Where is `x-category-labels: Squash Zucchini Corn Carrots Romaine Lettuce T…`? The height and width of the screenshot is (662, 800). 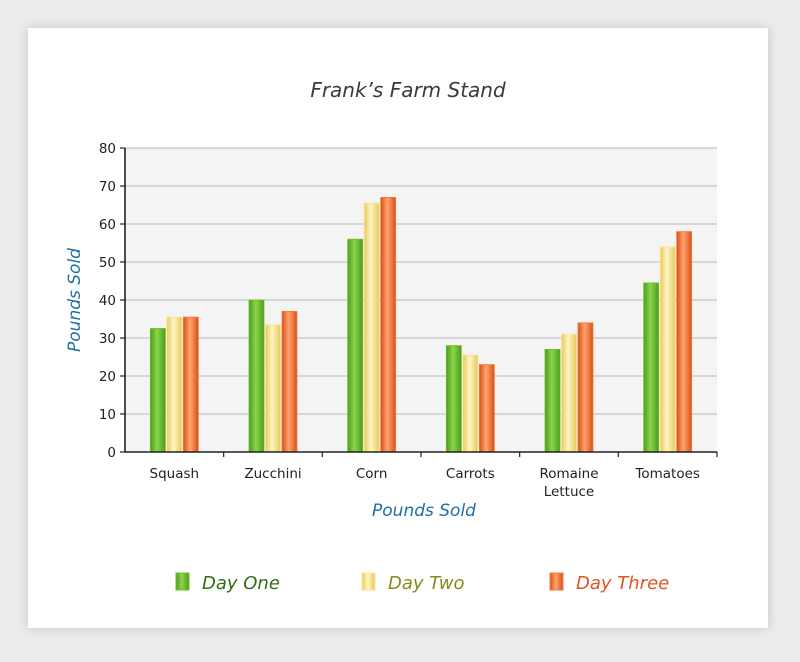
x-category-labels: Squash Zucchini Corn Carrots Romaine Lettuce T… is located at coordinates (425, 483).